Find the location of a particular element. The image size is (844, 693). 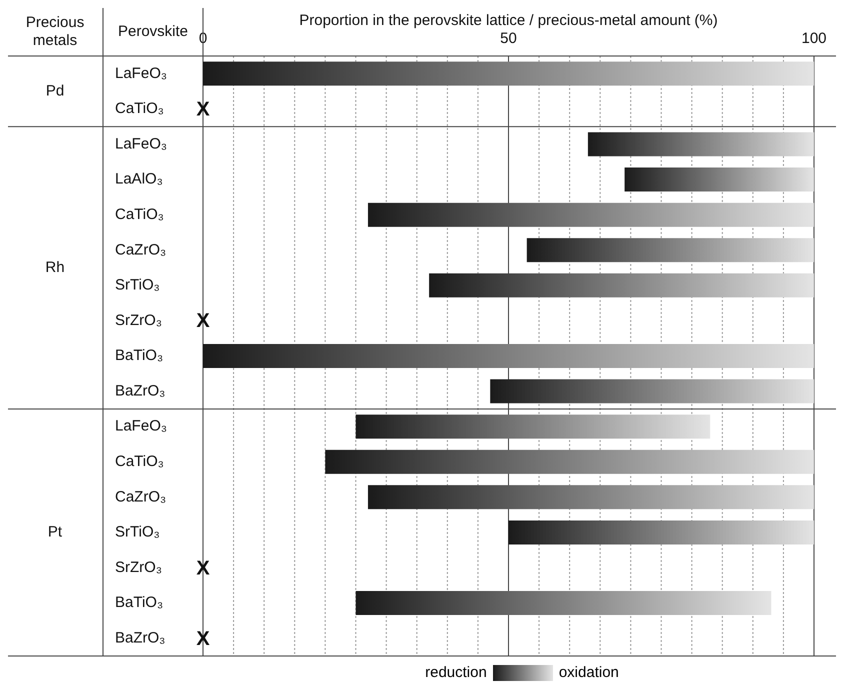

x-axis-title: Proportion in the perovskite lattice / precious-metal amount (%) is located at coordinates (508, 21).